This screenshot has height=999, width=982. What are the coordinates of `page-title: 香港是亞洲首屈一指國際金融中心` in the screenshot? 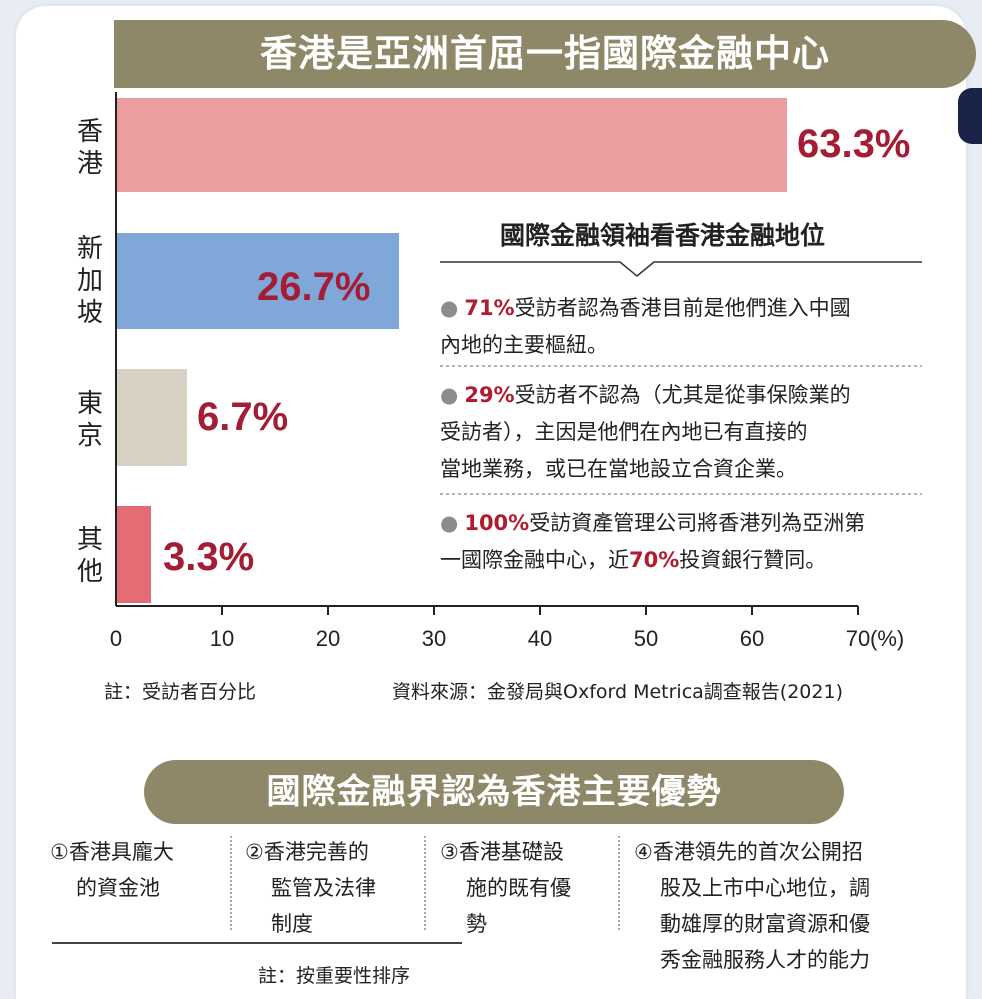 It's located at (545, 54).